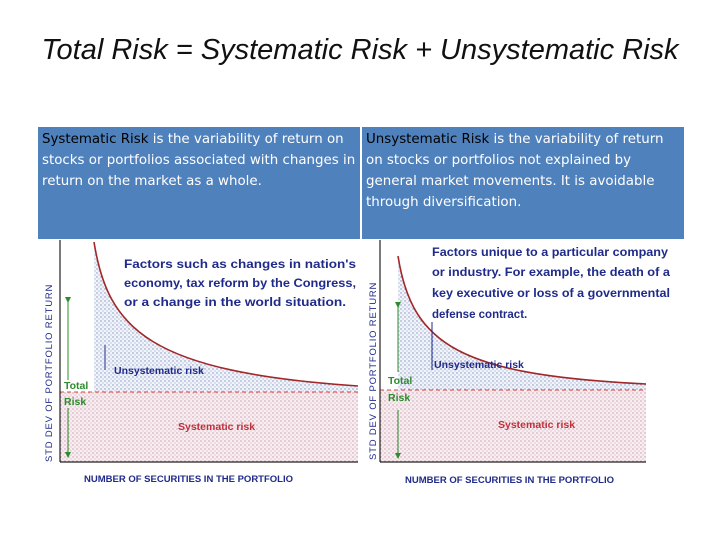  I want to click on left-y-axis-label: STD DEV OF PORTFOLIO RETURN, so click(49, 373).